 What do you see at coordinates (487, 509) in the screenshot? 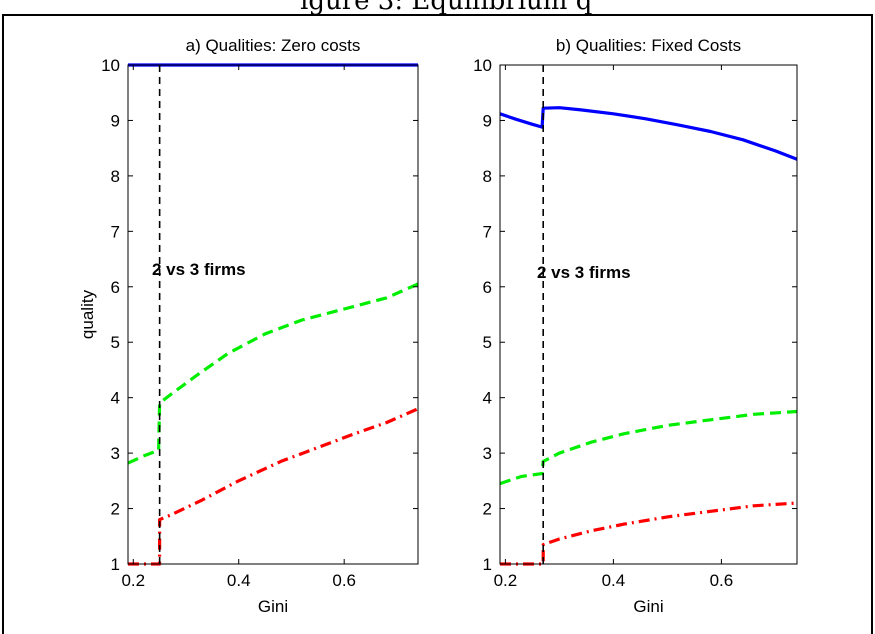
I see `y-tick-label-b-1: 2` at bounding box center [487, 509].